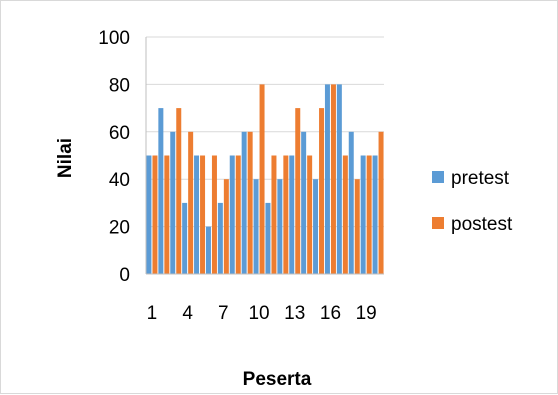 The image size is (558, 395). What do you see at coordinates (152, 313) in the screenshot?
I see `x-tick-label: 1` at bounding box center [152, 313].